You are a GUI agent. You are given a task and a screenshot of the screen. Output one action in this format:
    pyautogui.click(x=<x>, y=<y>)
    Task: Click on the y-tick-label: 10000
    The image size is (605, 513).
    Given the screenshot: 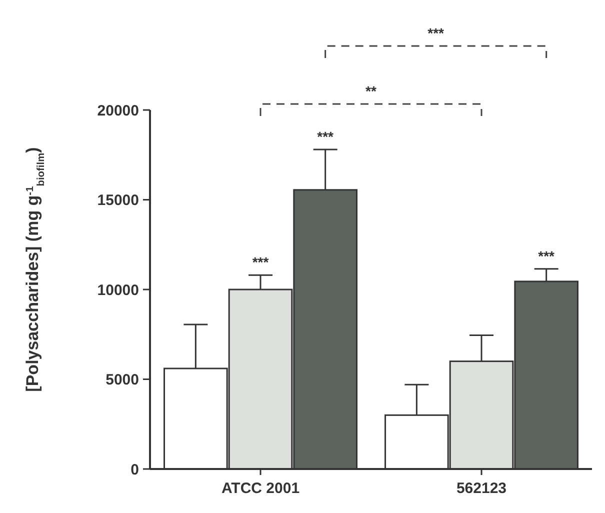 What is the action you would take?
    pyautogui.click(x=118, y=290)
    